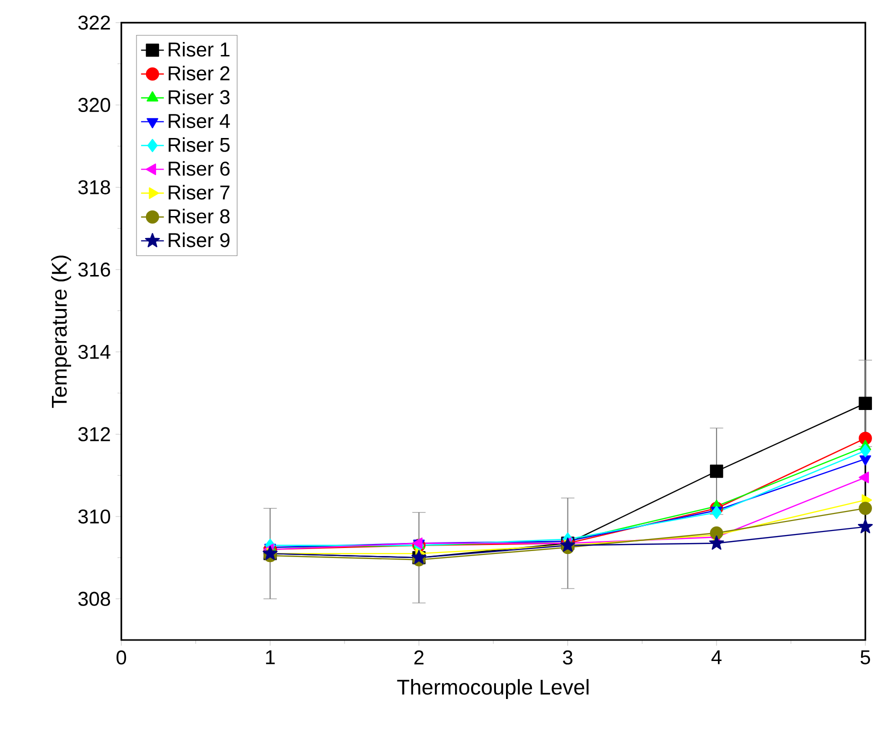 This screenshot has height=738, width=877. I want to click on y-tick-label: 320, so click(94, 105).